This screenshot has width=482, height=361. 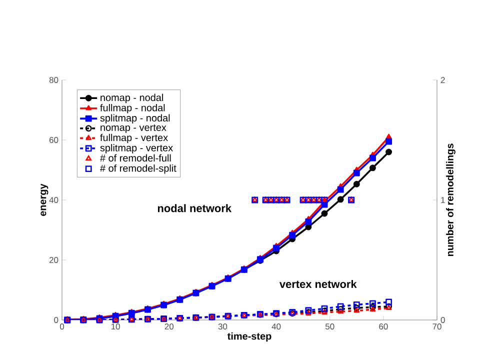 I want to click on y2-axis-title: number of remodellings, so click(x=451, y=200).